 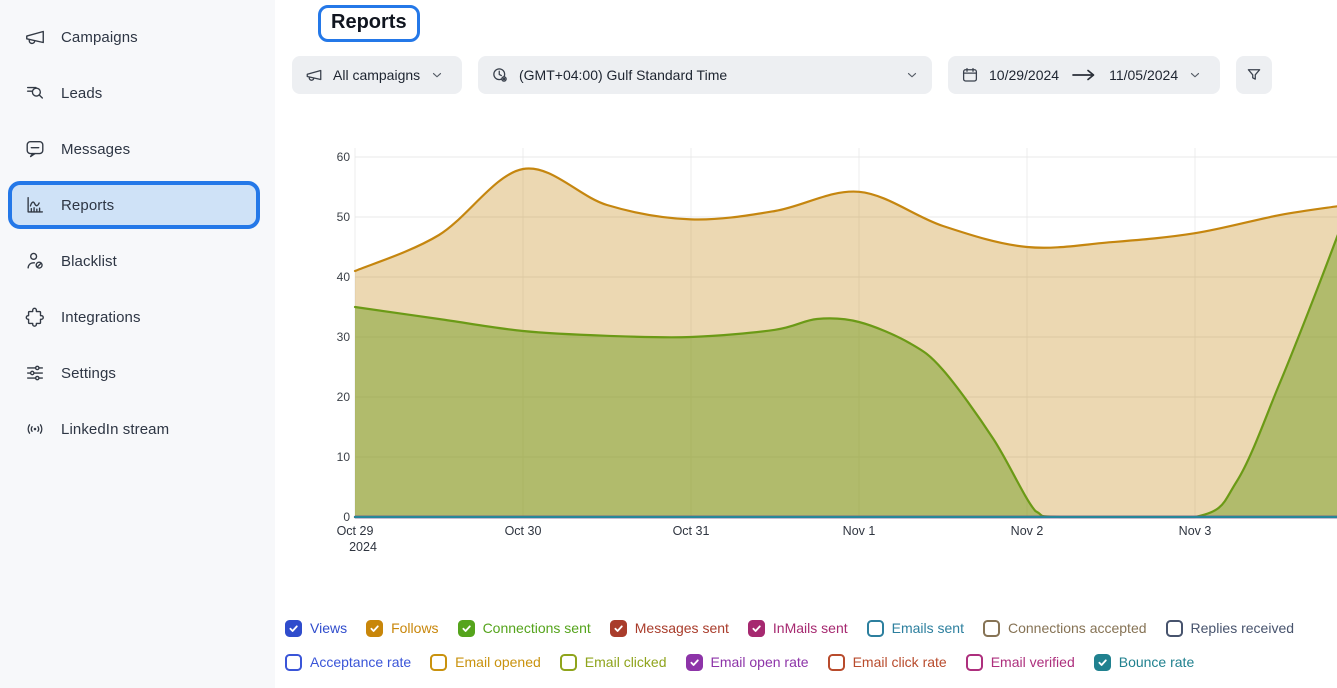 I want to click on sidebar-item-linkedin-stream: LinkedIn stream, so click(x=137, y=429).